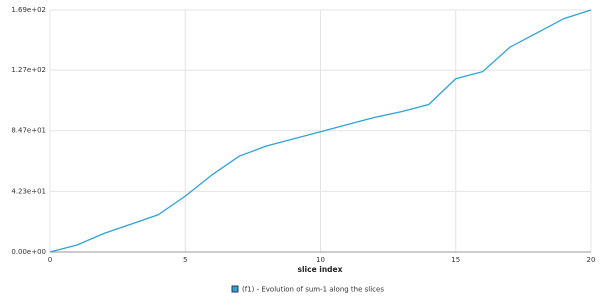  I want to click on x-tick-label: 5, so click(185, 260).